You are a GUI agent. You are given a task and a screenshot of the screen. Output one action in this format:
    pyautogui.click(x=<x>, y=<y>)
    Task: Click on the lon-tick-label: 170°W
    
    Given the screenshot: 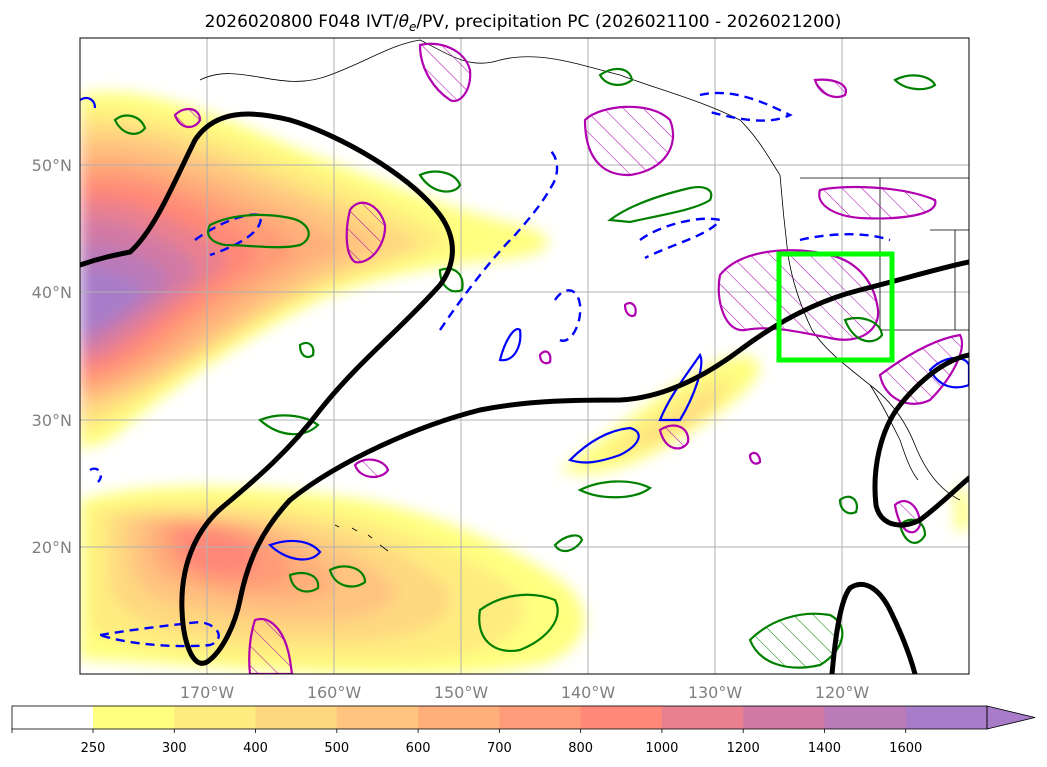 What is the action you would take?
    pyautogui.click(x=207, y=692)
    